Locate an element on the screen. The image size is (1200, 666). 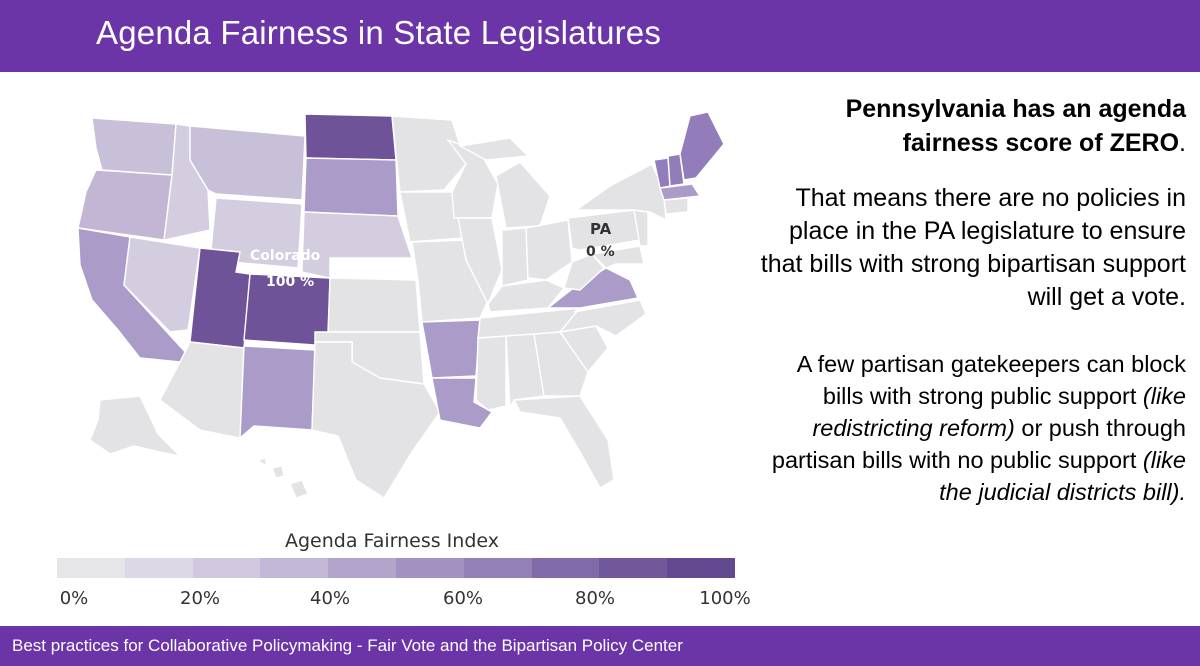
slide-title: Agenda Fairness in State Legislatures is located at coordinates (379, 32).